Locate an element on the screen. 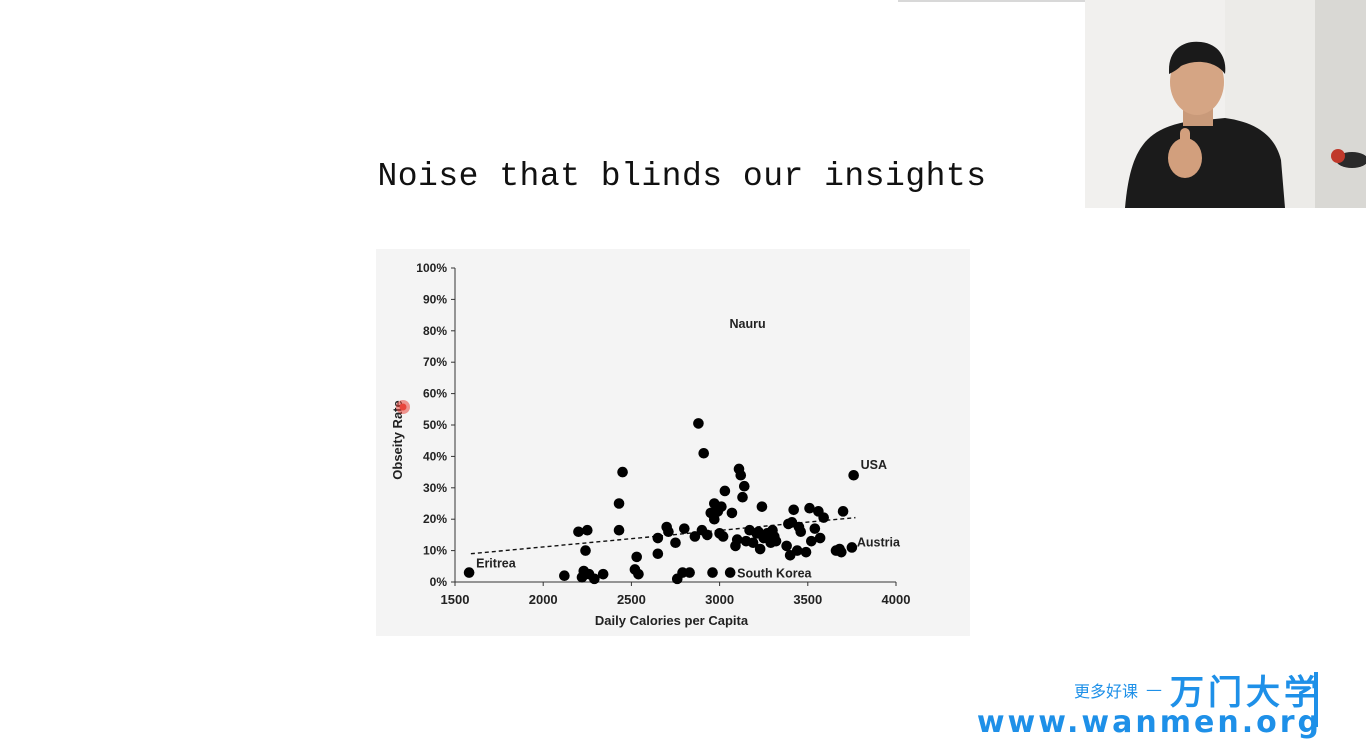 This screenshot has width=1366, height=740. x-tick-label: 1500 is located at coordinates (455, 599).